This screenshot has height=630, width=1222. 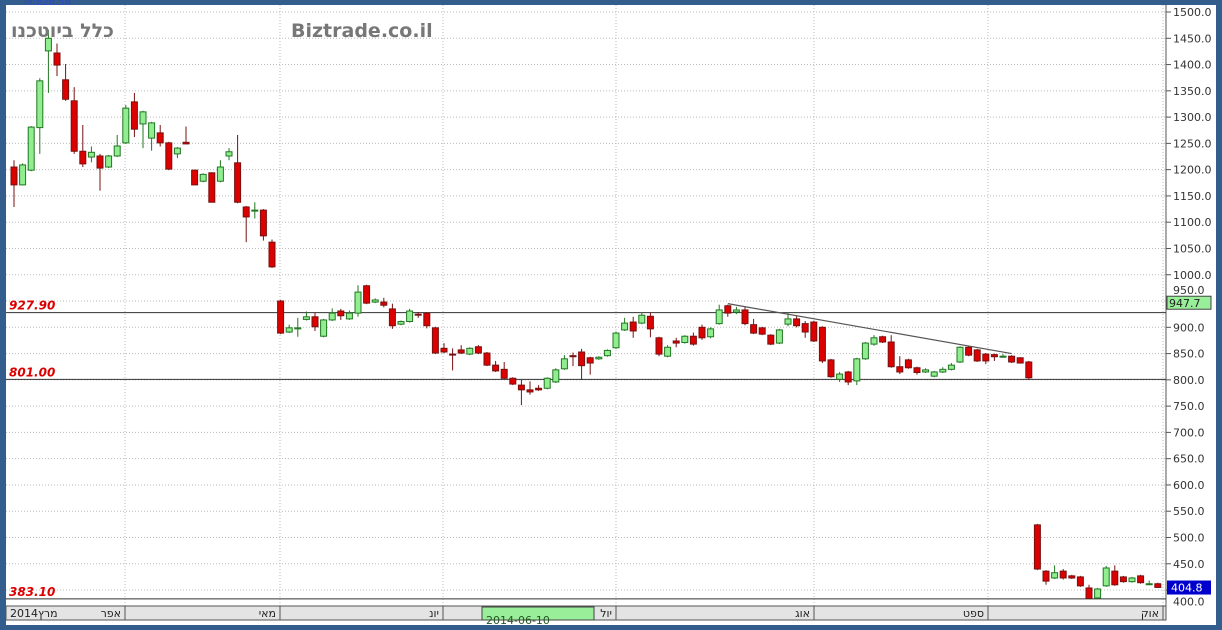 What do you see at coordinates (32, 306) in the screenshot?
I see `level-label: 927.90` at bounding box center [32, 306].